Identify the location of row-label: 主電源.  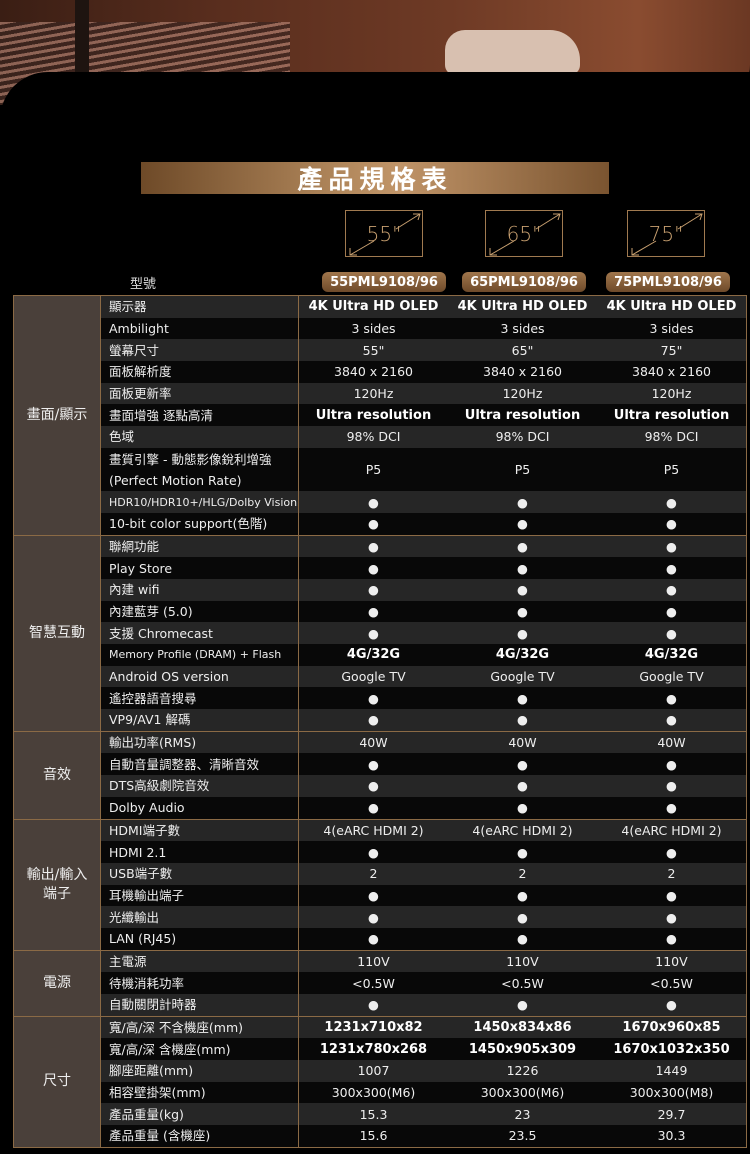
(200, 961).